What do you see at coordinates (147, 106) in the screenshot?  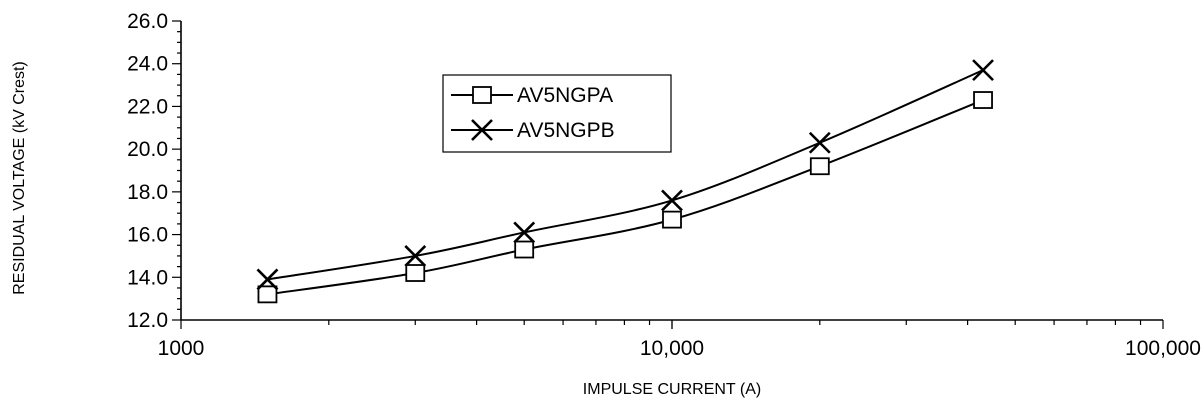 I see `y-tick-label: 22.0` at bounding box center [147, 106].